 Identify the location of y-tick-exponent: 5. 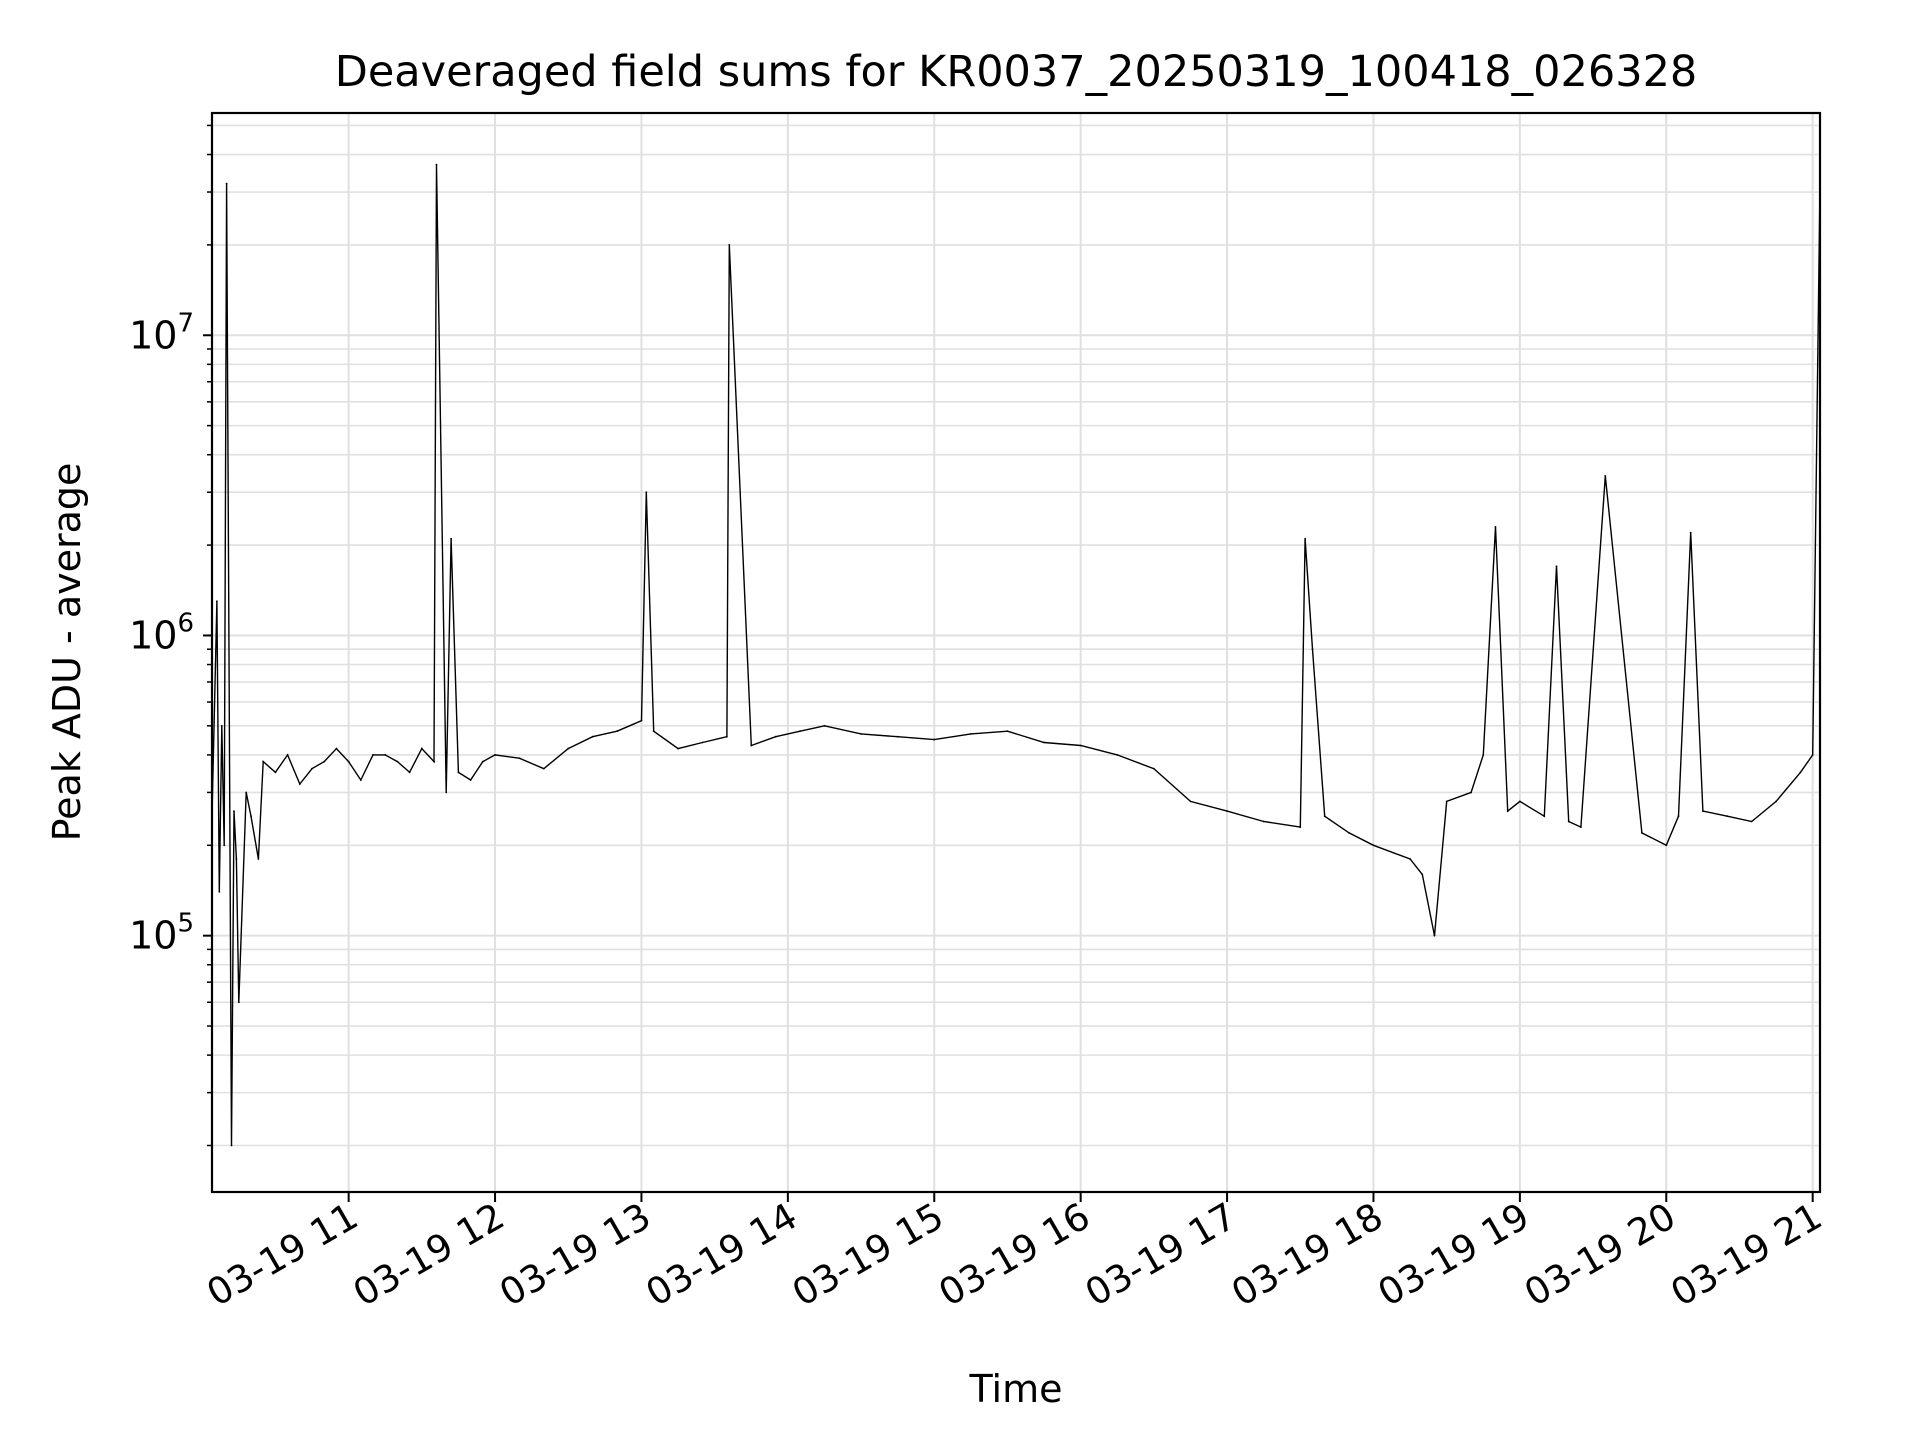
(185, 924).